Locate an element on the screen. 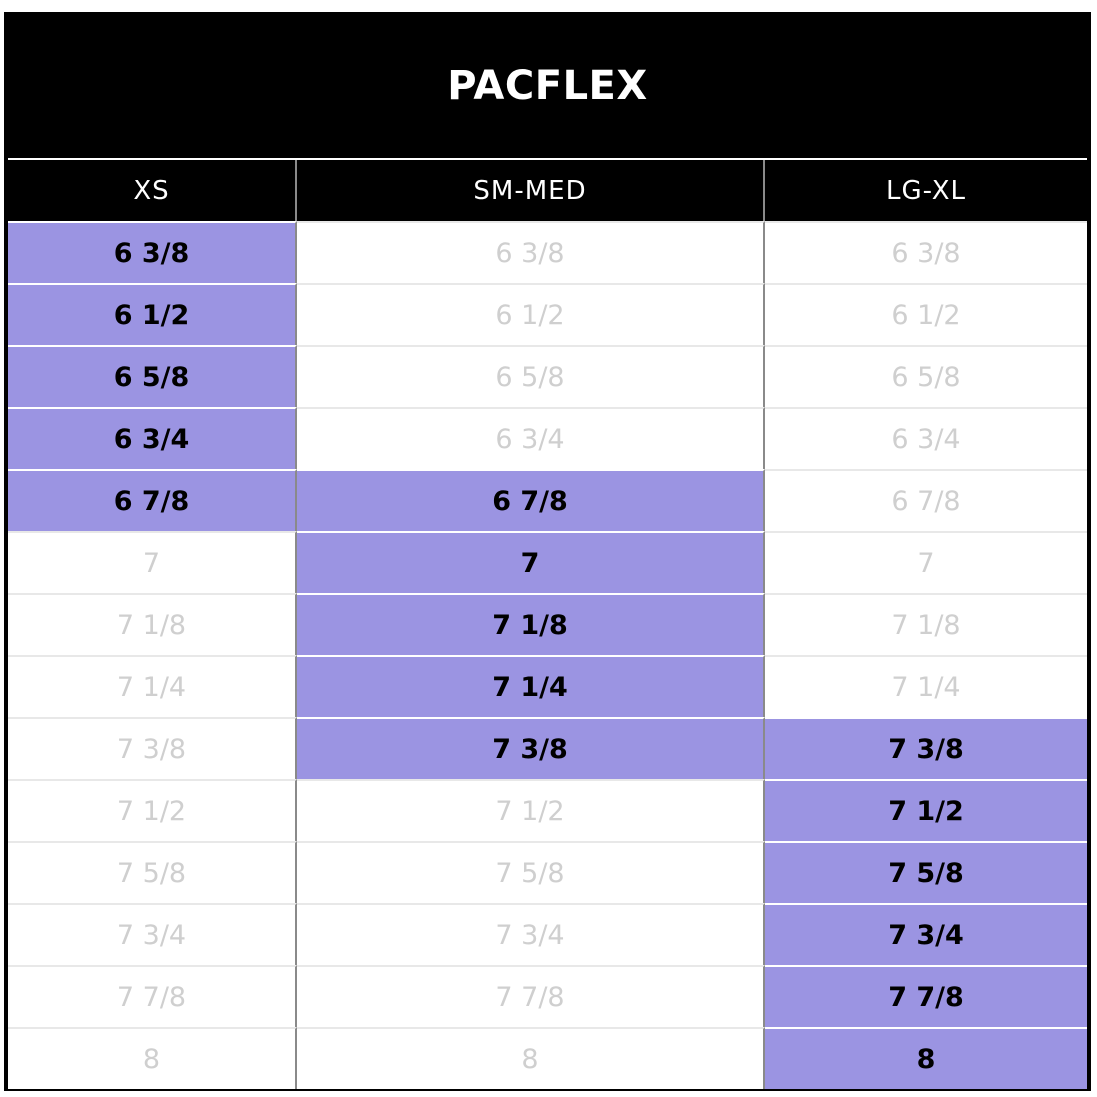 Image resolution: width=1097 pixels, height=1097 pixels. column-header-xs: XS is located at coordinates (152, 190).